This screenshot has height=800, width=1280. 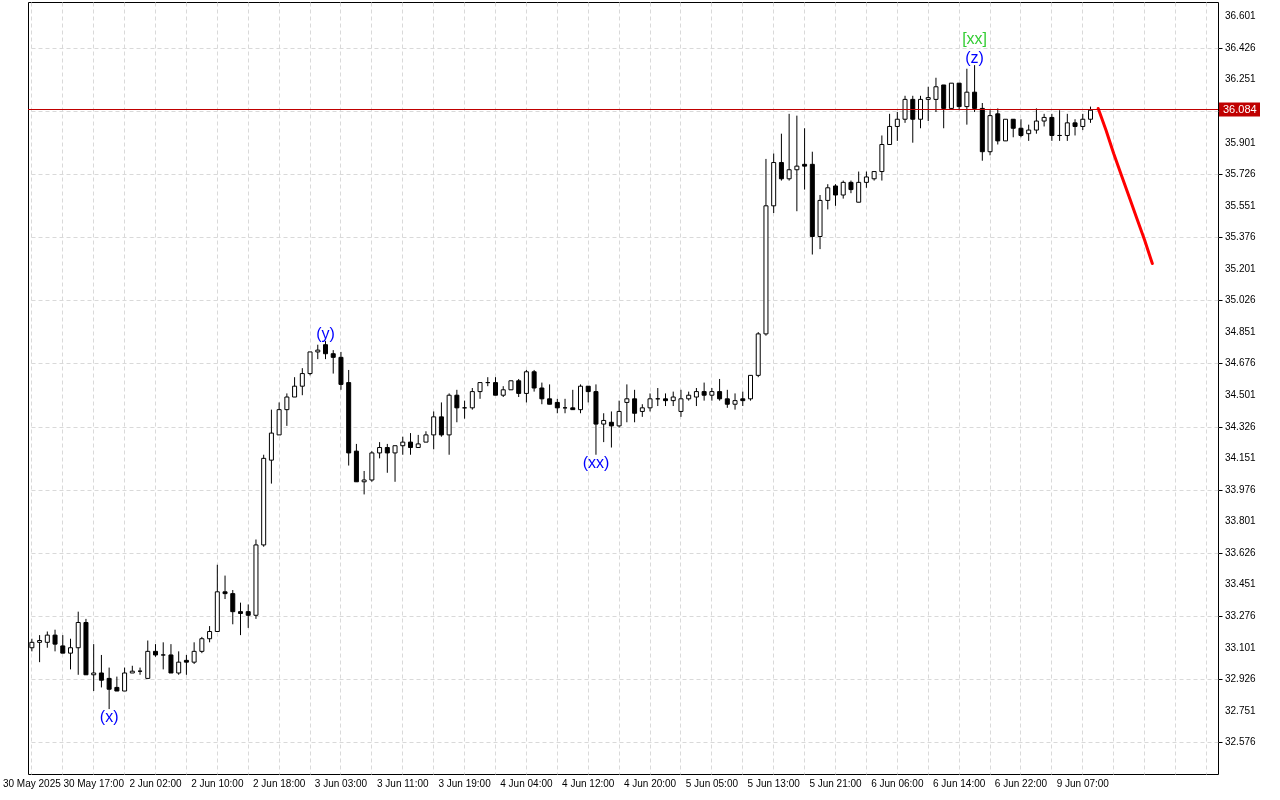 I want to click on x-tick-label: 5 Jun 13:00, so click(x=774, y=783).